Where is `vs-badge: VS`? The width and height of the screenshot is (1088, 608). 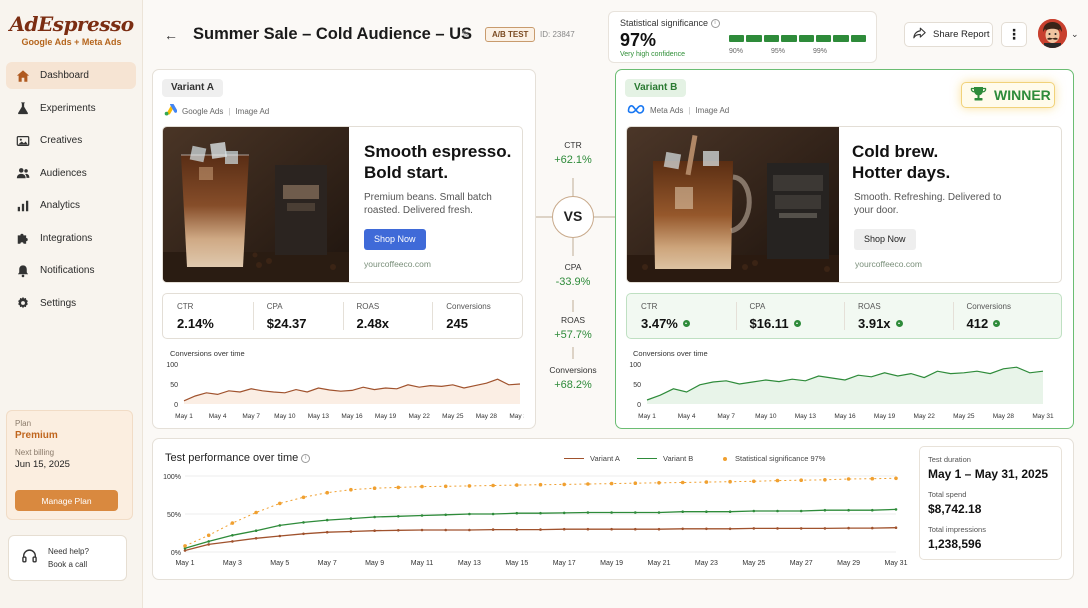 vs-badge: VS is located at coordinates (573, 217).